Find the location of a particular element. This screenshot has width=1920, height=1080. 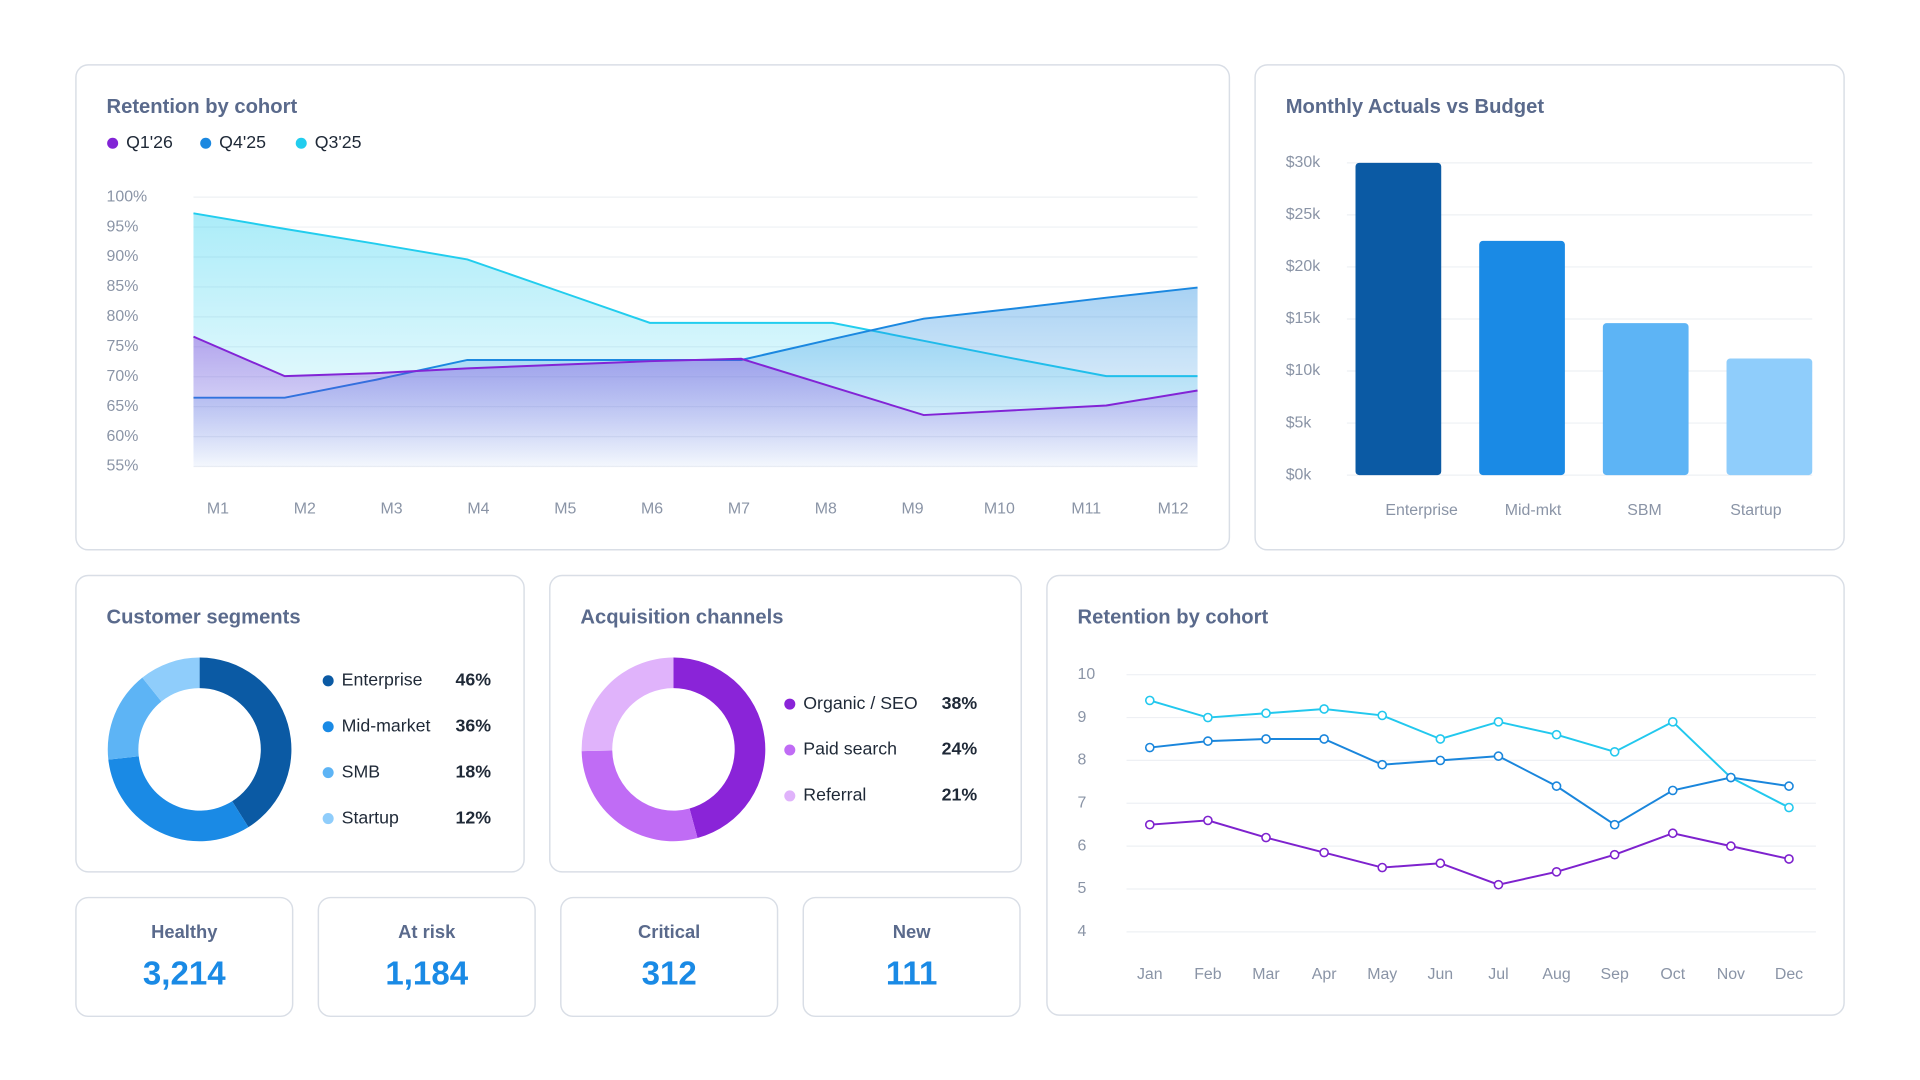

kpi-value: 111 is located at coordinates (912, 974).